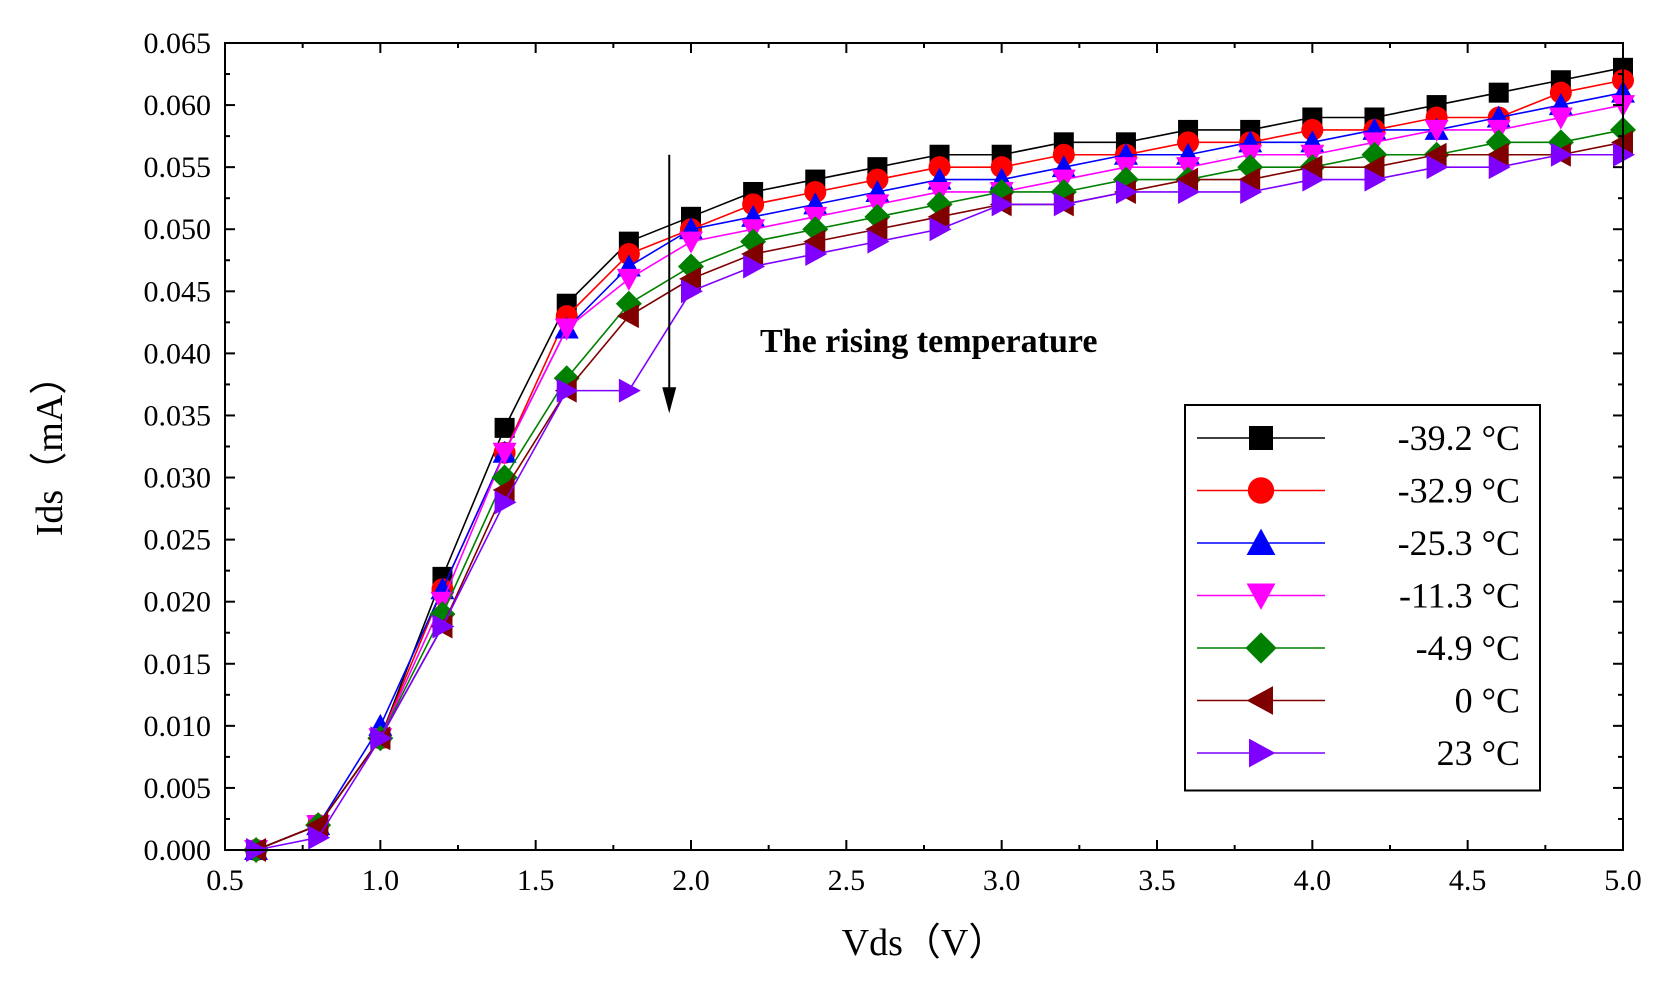  What do you see at coordinates (1468, 880) in the screenshot?
I see `x-tick-label: 4.5` at bounding box center [1468, 880].